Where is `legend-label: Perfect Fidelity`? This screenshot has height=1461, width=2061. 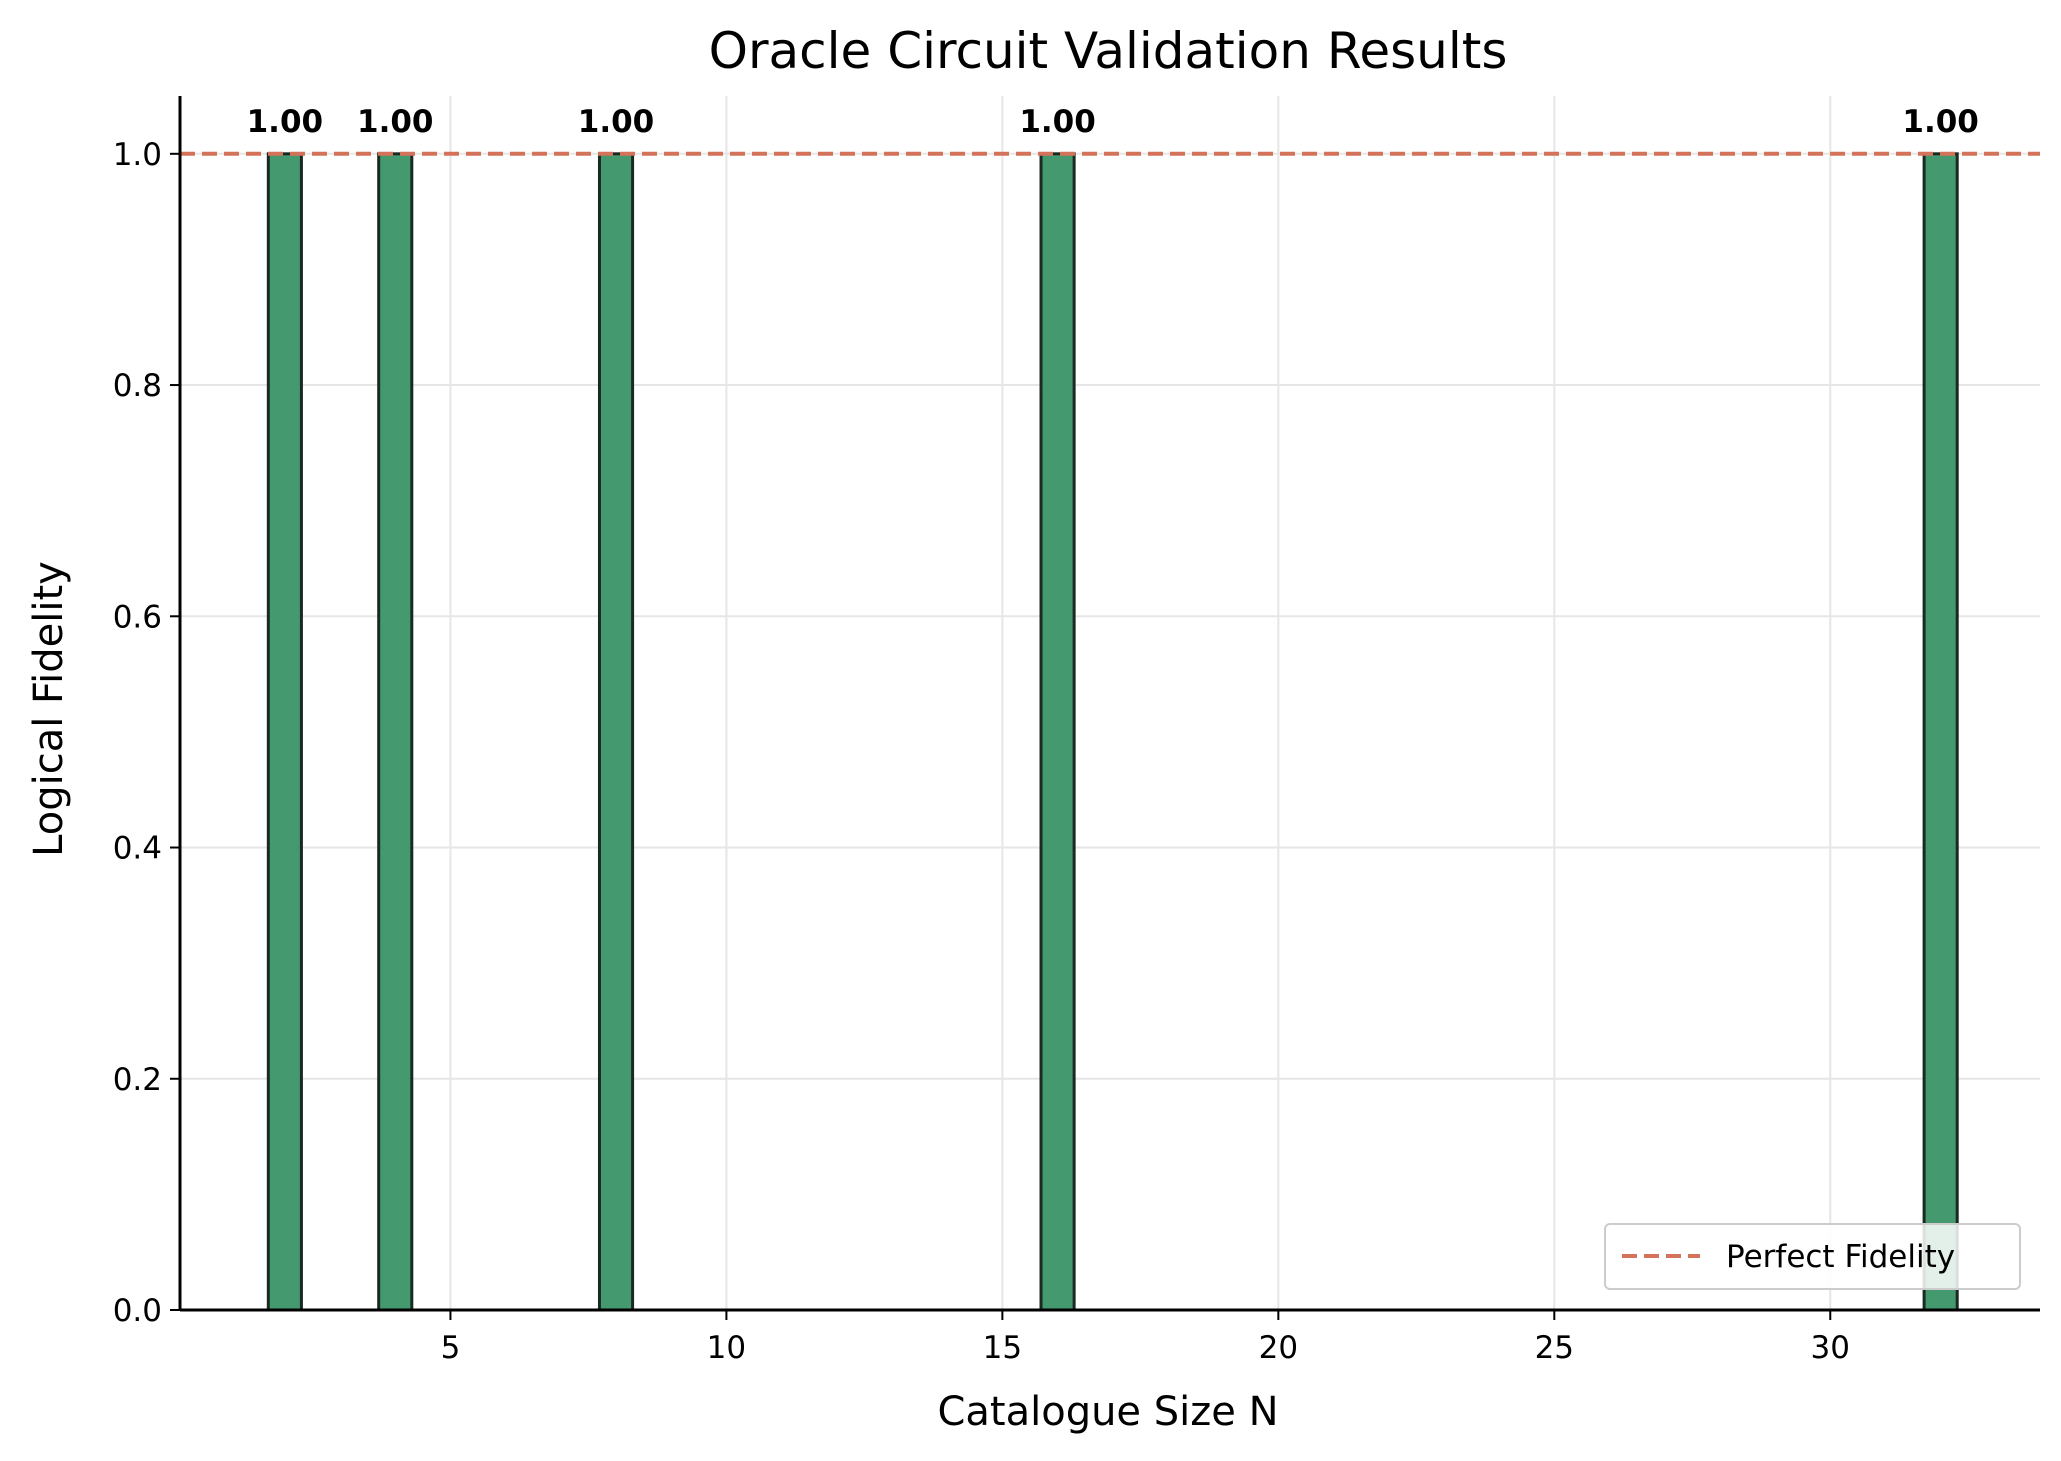
legend-label: Perfect Fidelity is located at coordinates (1840, 1257).